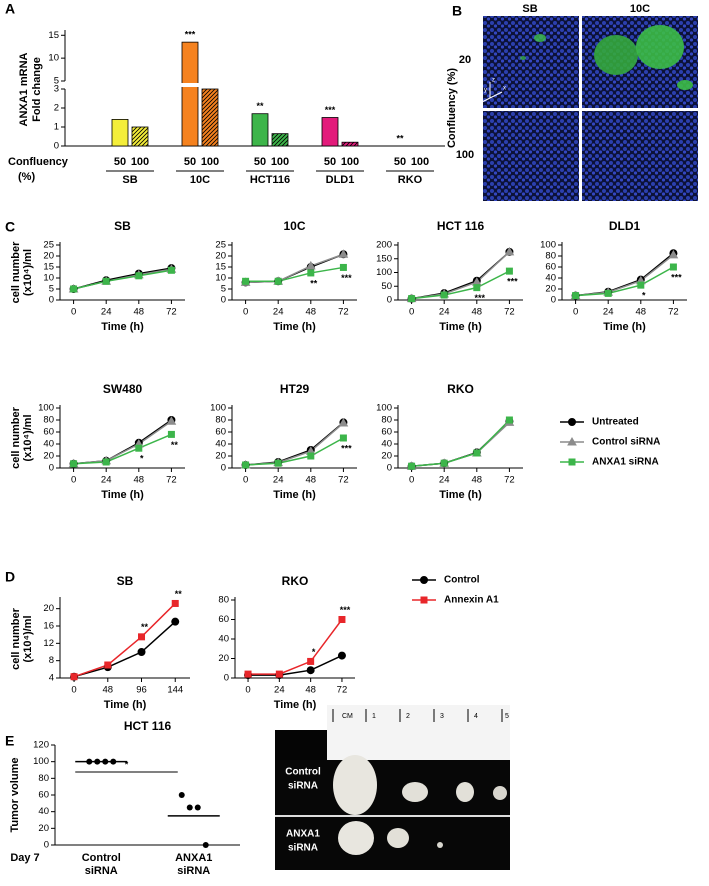 The image size is (709, 886). What do you see at coordinates (462, 580) in the screenshot?
I see `legend-label: Control` at bounding box center [462, 580].